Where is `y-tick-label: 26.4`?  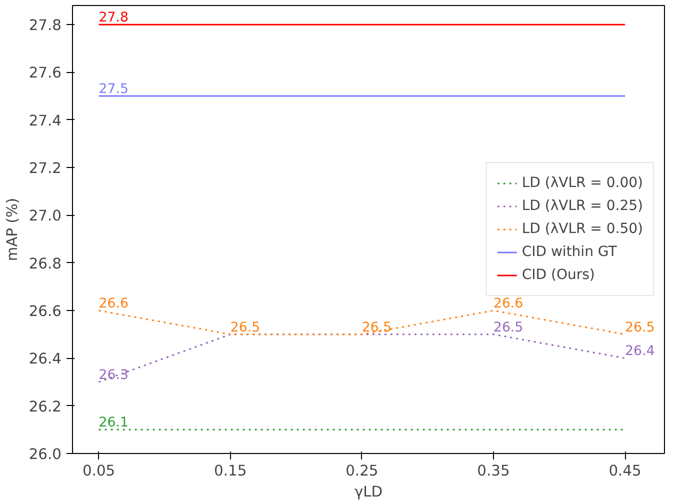 y-tick-label: 26.4 is located at coordinates (45, 359).